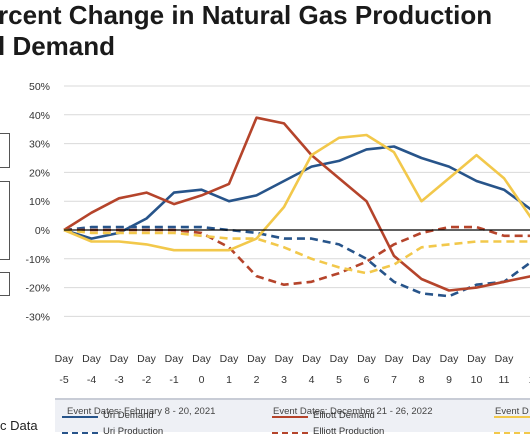 The width and height of the screenshot is (530, 442). Describe the element at coordinates (512, 411) in the screenshot. I see `legend-event-dates-third: Event D` at that location.